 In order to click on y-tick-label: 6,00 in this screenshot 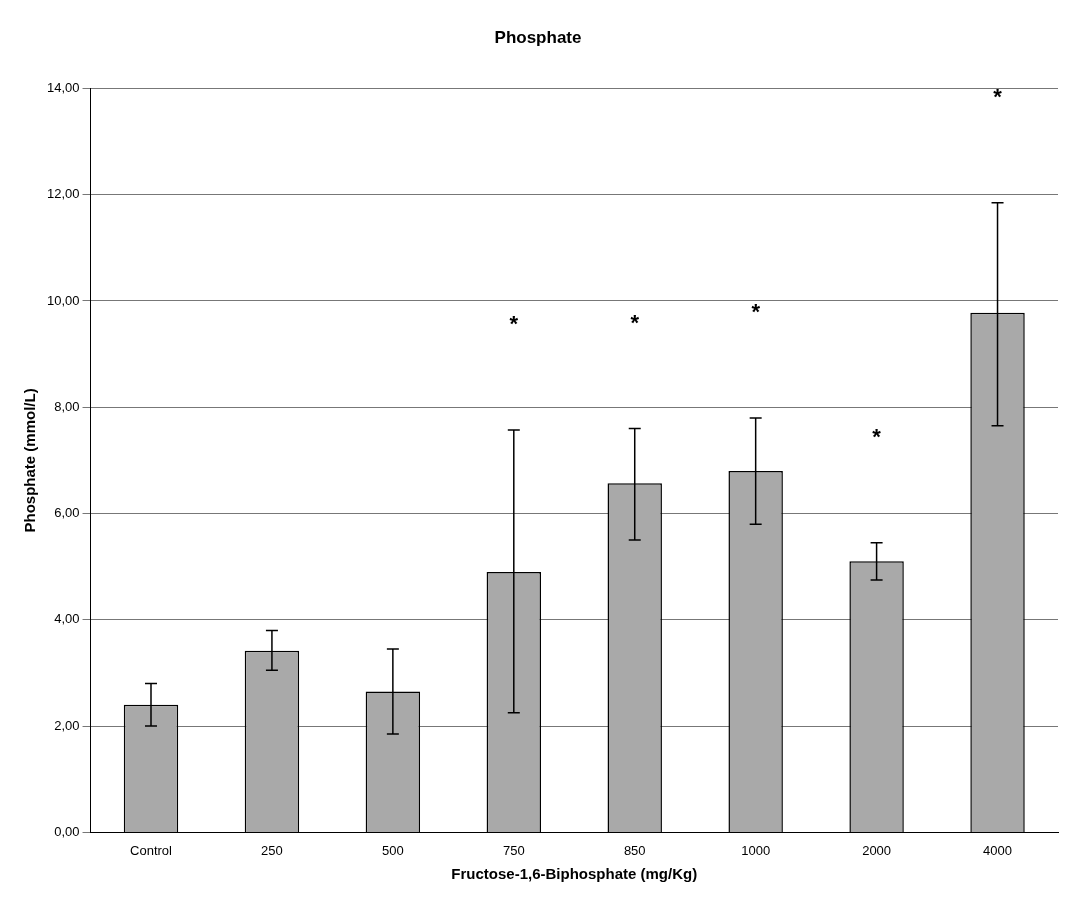, I will do `click(67, 513)`.